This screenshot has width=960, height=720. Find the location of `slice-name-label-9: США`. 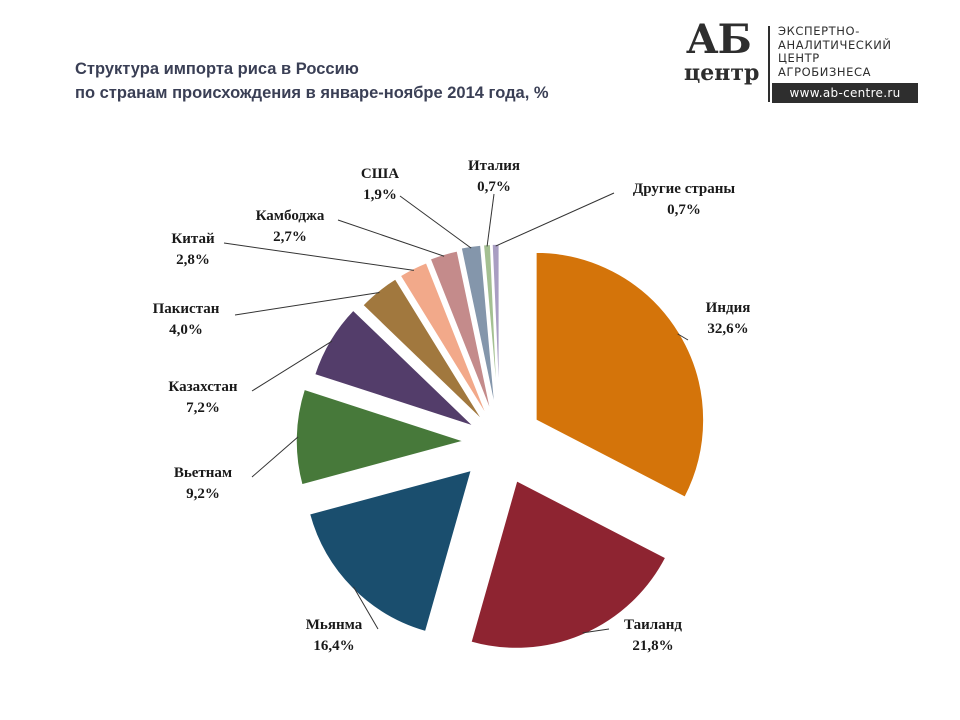

slice-name-label-9: США is located at coordinates (380, 174).